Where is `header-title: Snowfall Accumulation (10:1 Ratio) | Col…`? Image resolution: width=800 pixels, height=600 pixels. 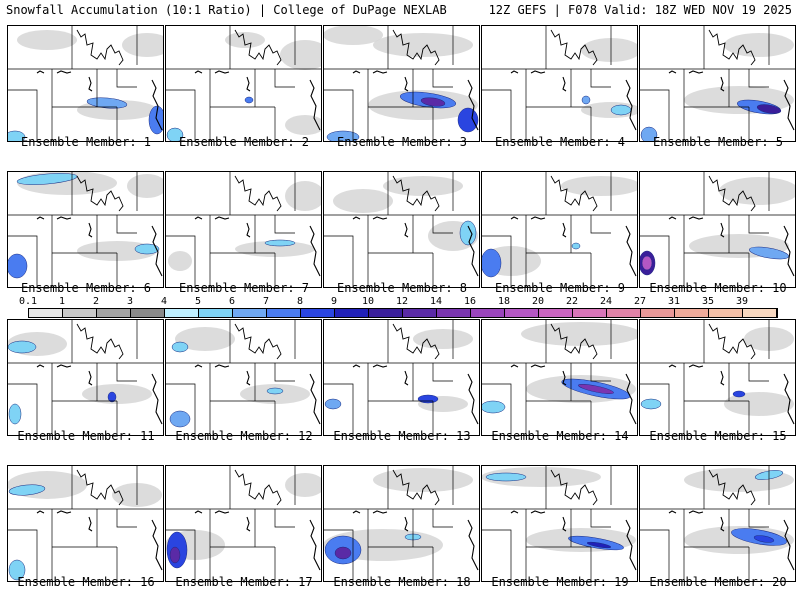
header-title: Snowfall Accumulation (10:1 Ratio) | Col… is located at coordinates (226, 10).